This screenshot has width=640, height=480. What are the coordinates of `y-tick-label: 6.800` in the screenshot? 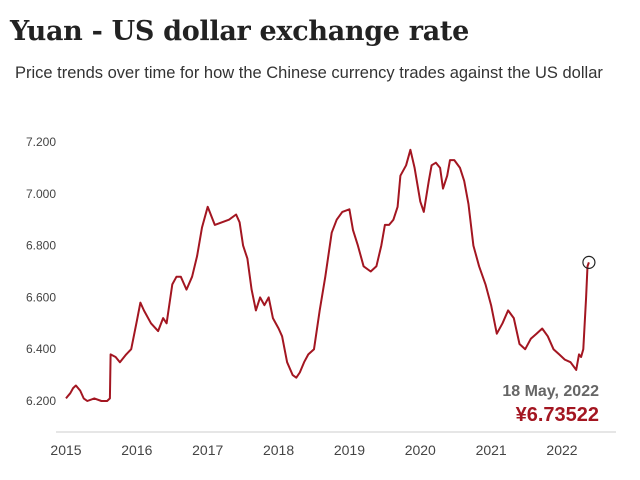 It's located at (41, 246).